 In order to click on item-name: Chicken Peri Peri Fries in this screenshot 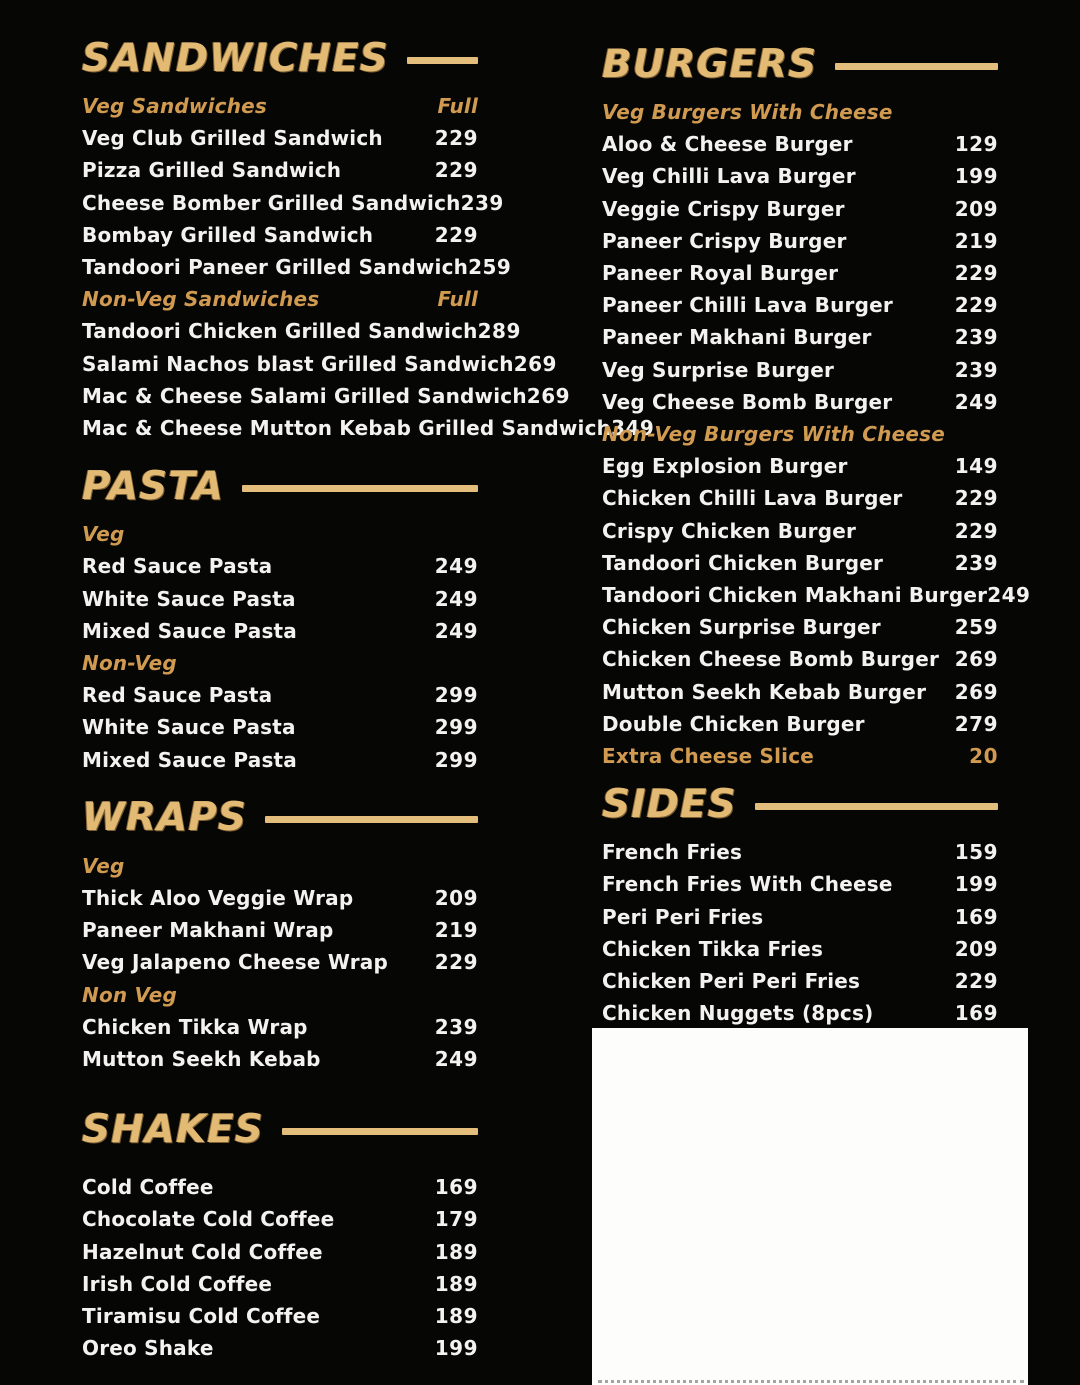, I will do `click(731, 981)`.